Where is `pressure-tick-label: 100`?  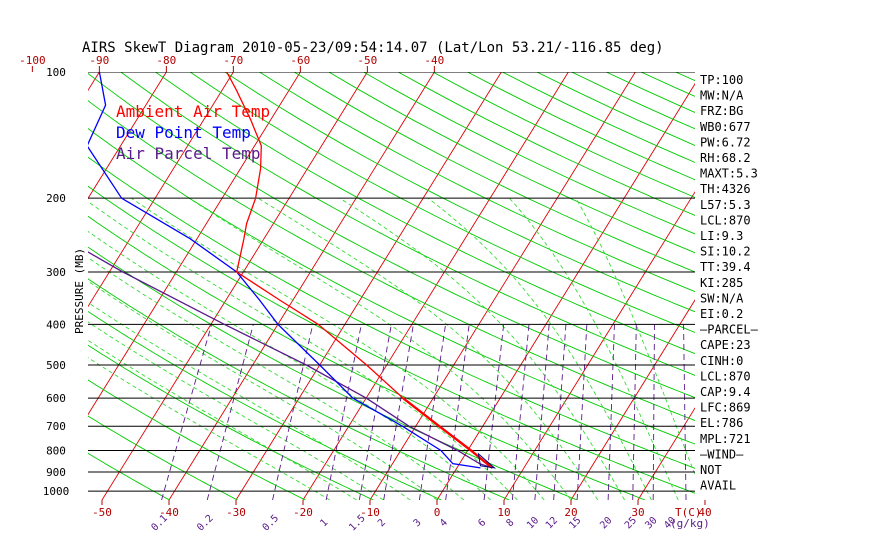
pressure-tick-label: 100 is located at coordinates (56, 72).